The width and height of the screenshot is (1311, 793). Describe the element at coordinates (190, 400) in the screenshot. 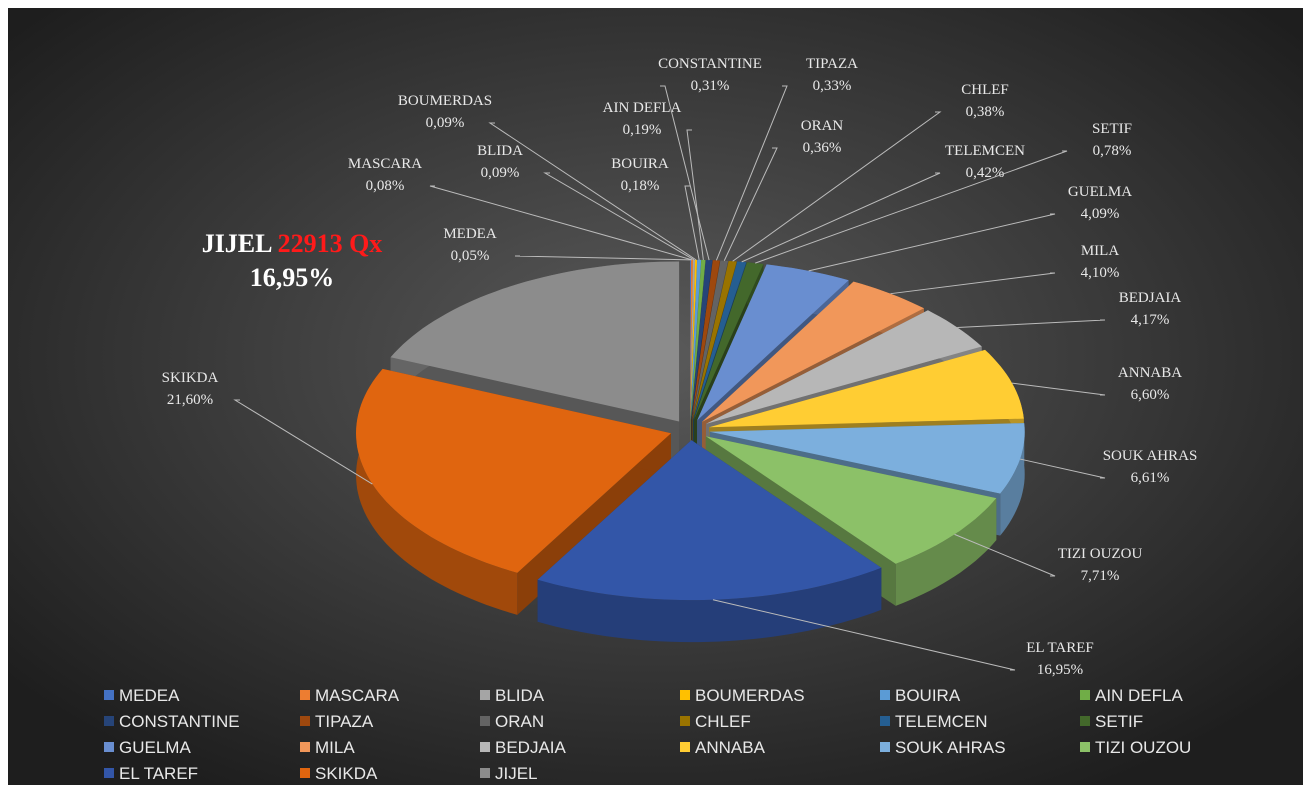

I see `value-label: 21,60%` at that location.